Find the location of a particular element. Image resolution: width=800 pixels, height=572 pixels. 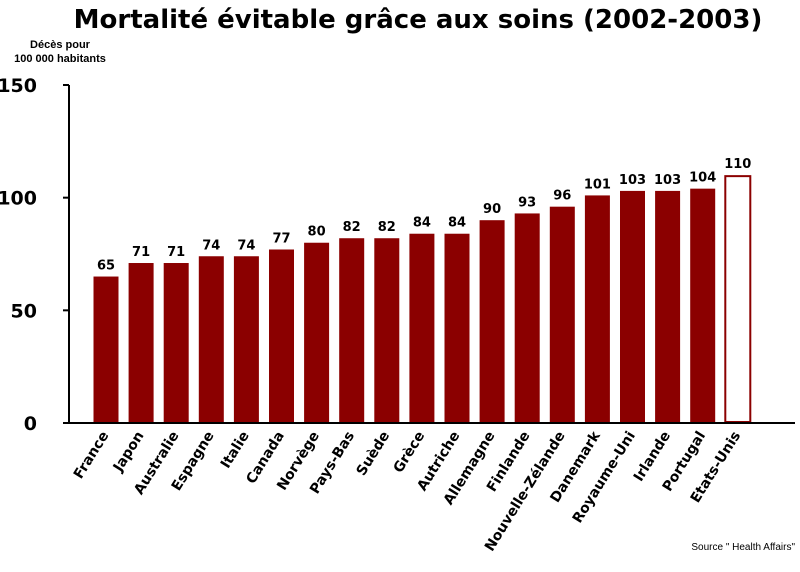

data-label: 96 is located at coordinates (562, 196).